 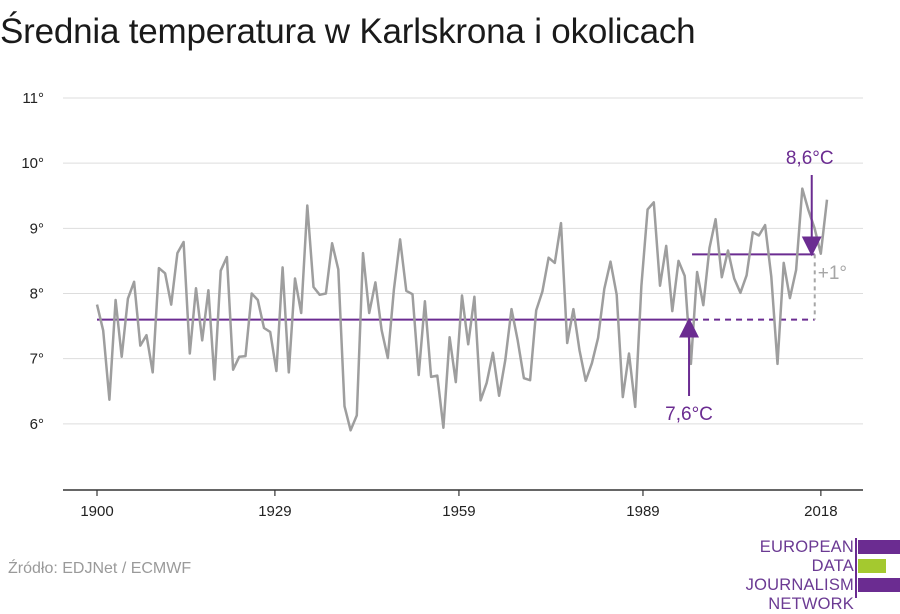 What do you see at coordinates (872, 566) in the screenshot?
I see `logo-bar-middle` at bounding box center [872, 566].